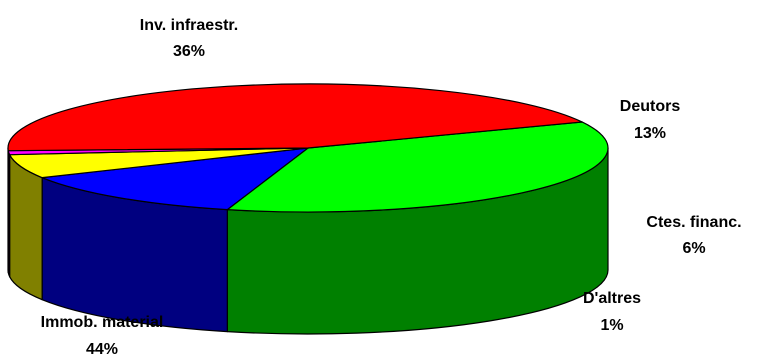 This screenshot has height=360, width=766. I want to click on slice-top-immob-material, so click(295, 117).